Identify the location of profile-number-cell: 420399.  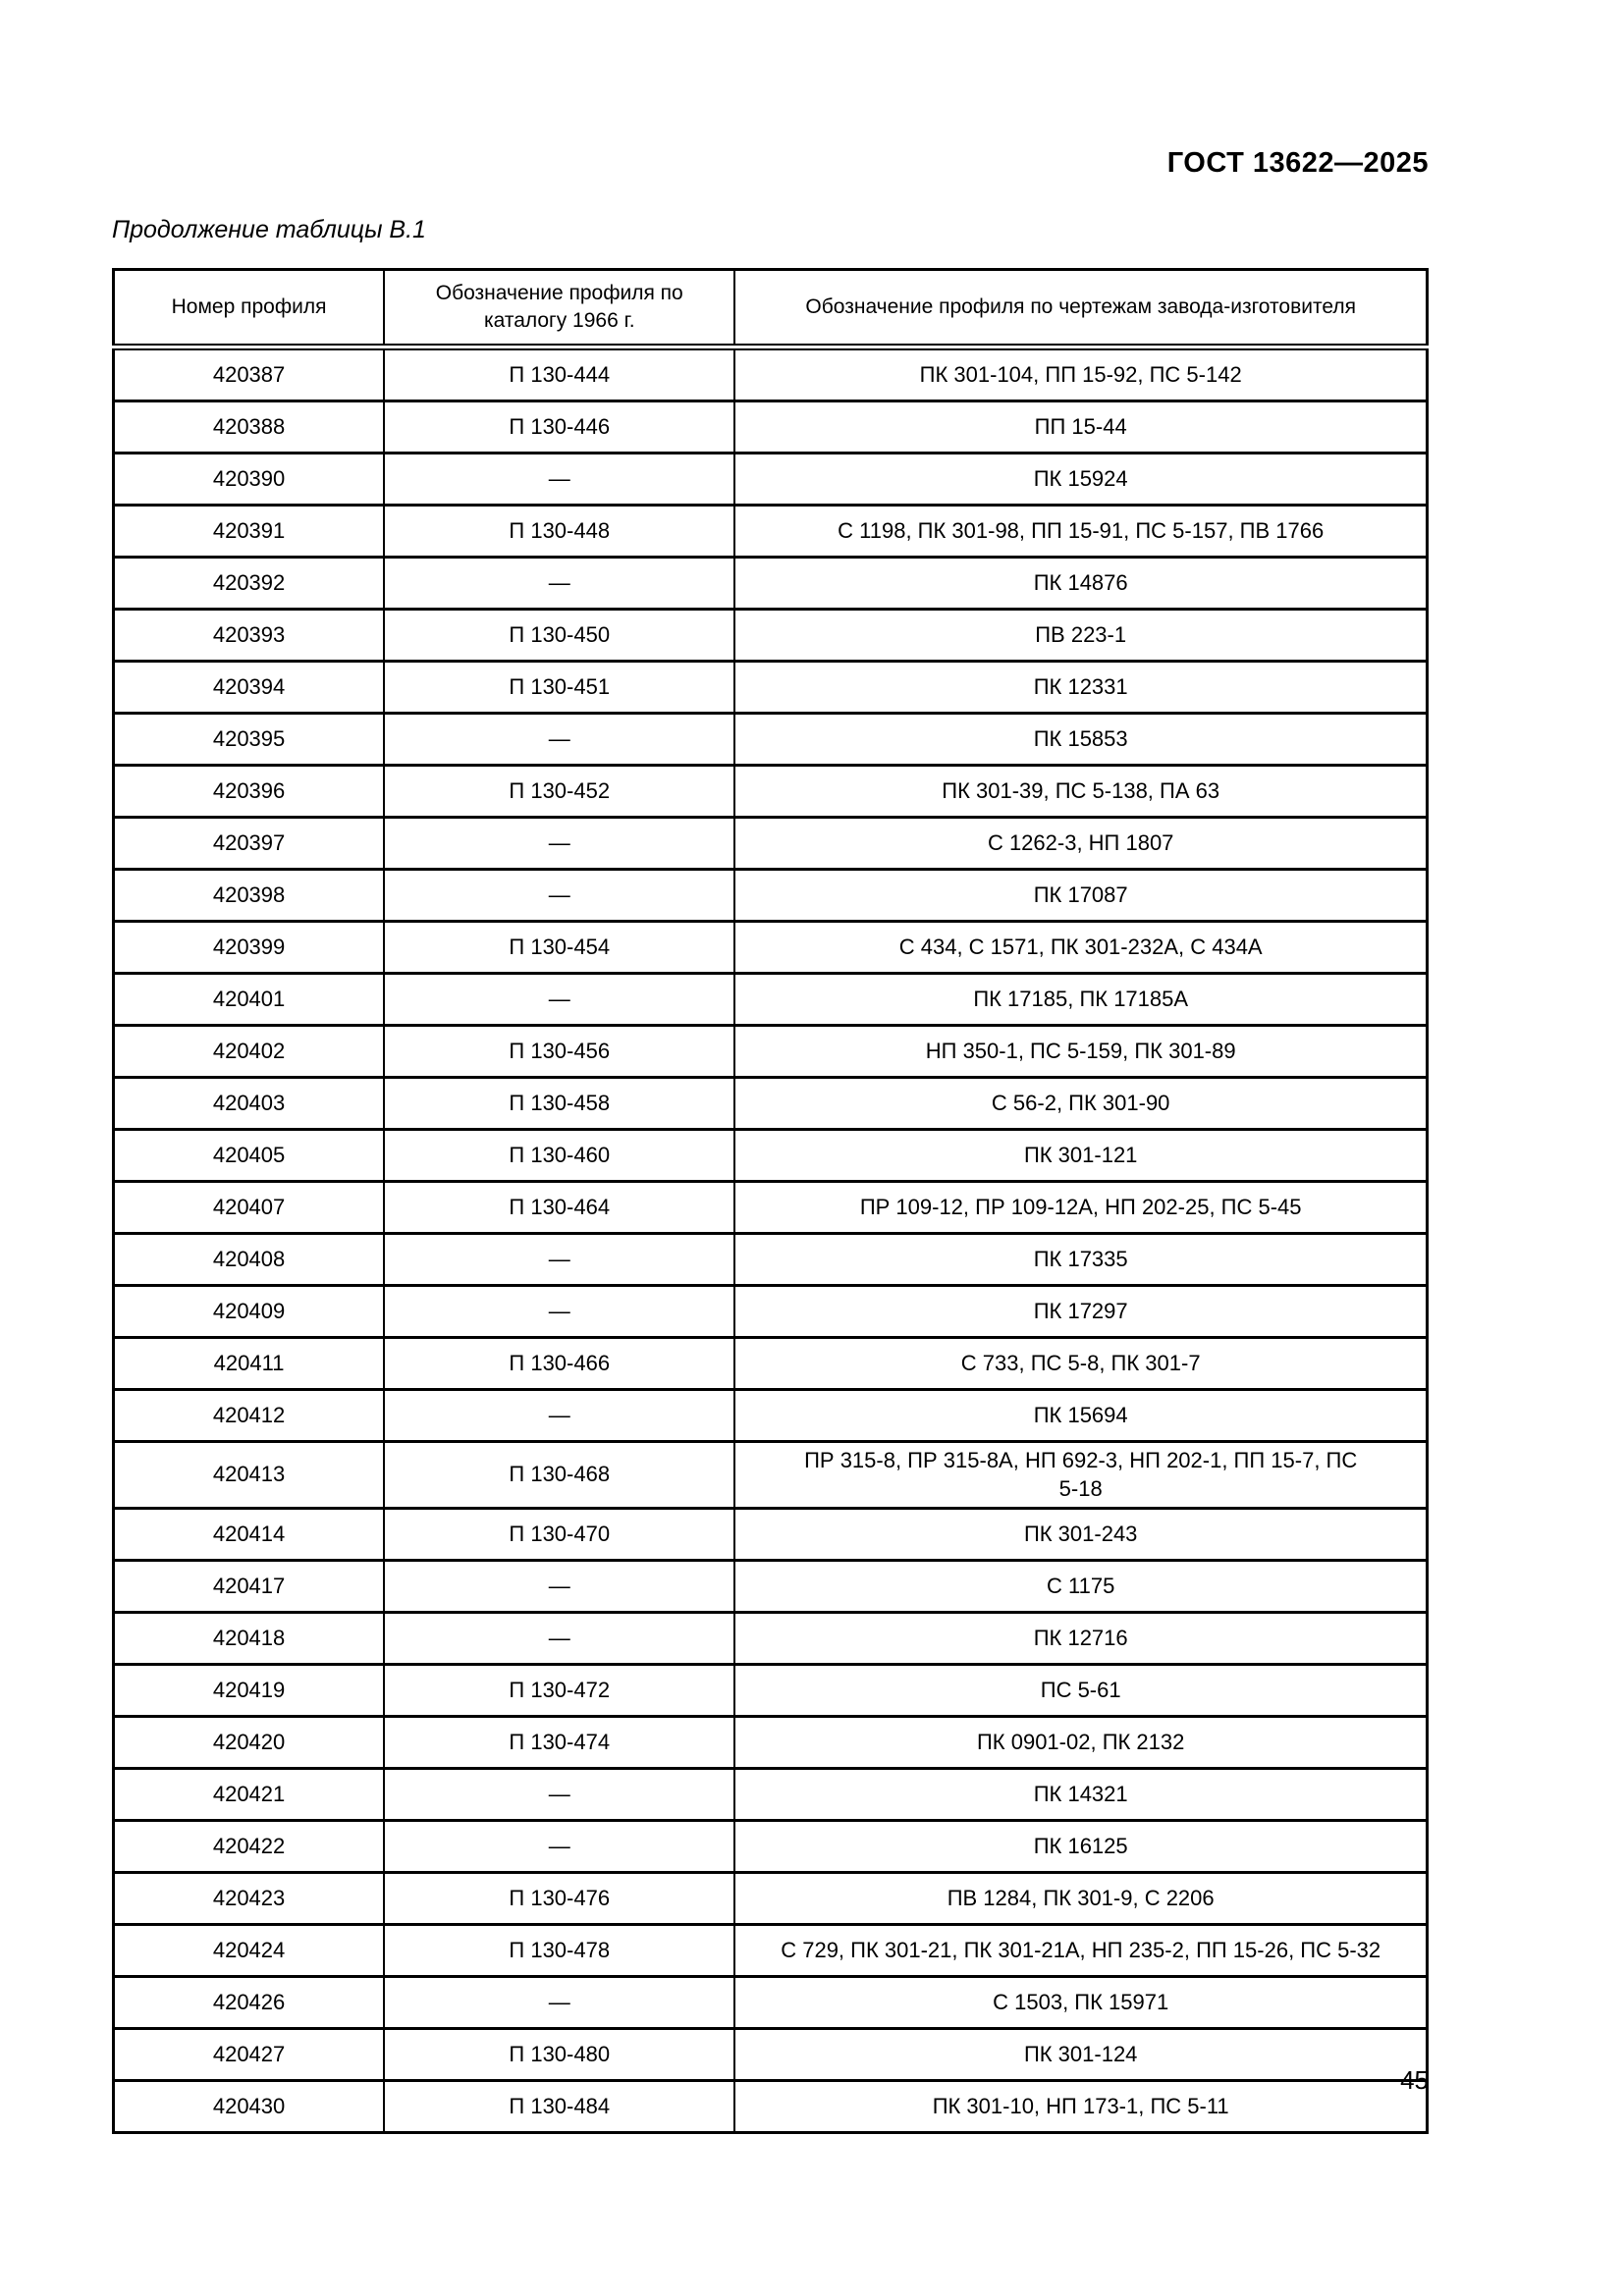
(249, 947).